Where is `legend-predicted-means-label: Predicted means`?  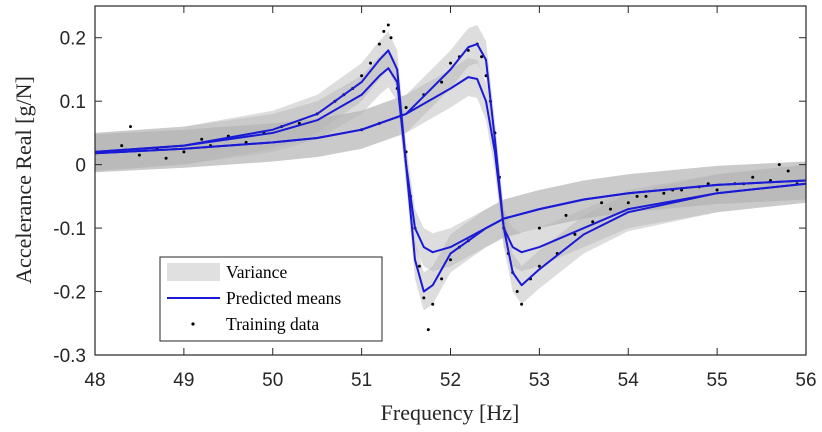
legend-predicted-means-label: Predicted means is located at coordinates (283, 298).